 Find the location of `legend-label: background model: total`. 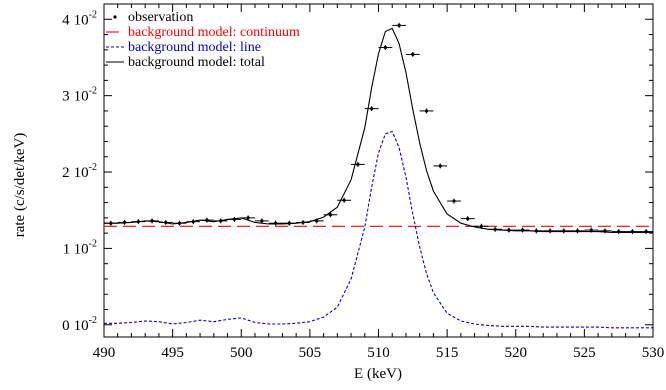

legend-label: background model: total is located at coordinates (196, 62).